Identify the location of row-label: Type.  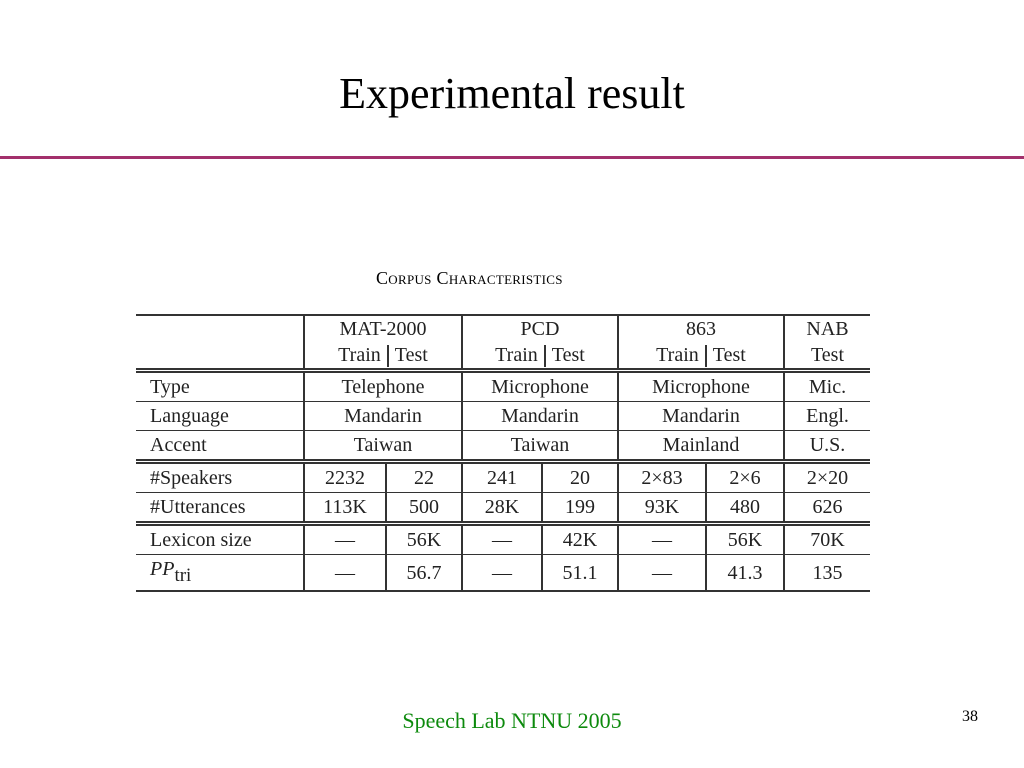
(220, 385).